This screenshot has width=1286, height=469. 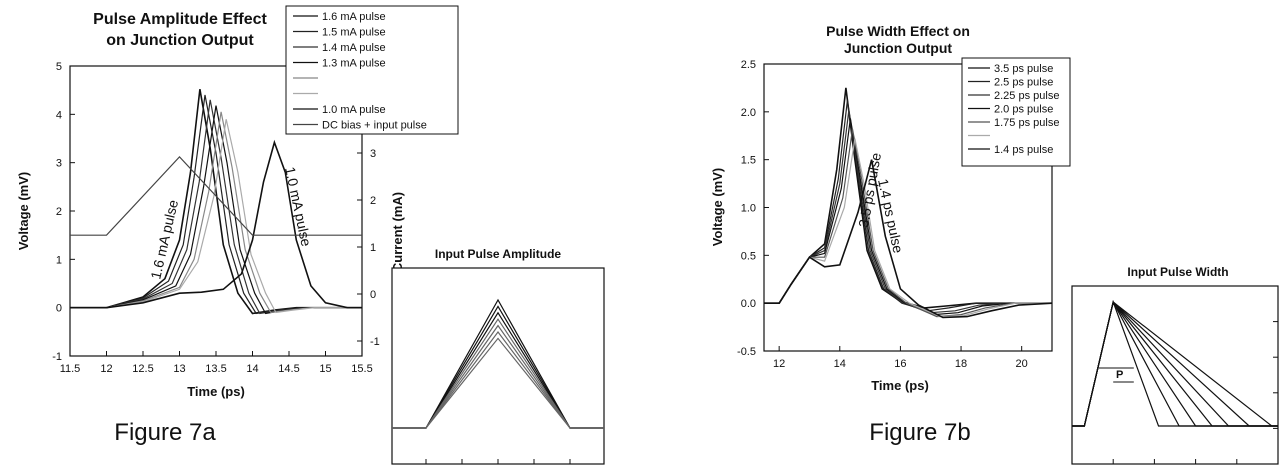 I want to click on chart1-y-tick-label: 4, so click(x=59, y=115).